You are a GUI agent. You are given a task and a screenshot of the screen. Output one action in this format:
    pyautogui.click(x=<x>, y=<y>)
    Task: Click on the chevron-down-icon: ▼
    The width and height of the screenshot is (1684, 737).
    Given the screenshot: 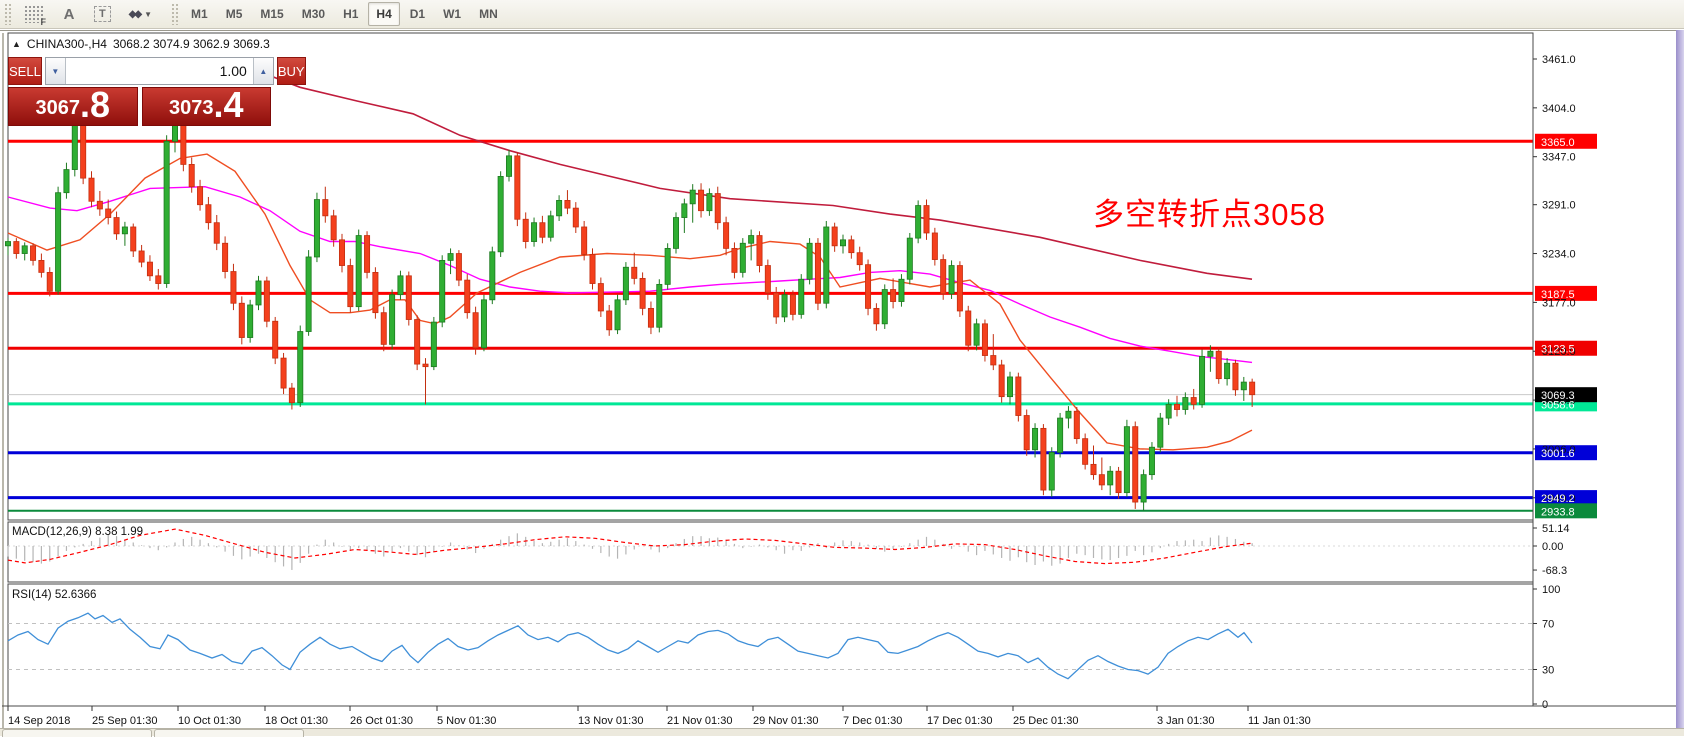 What is the action you would take?
    pyautogui.click(x=148, y=14)
    